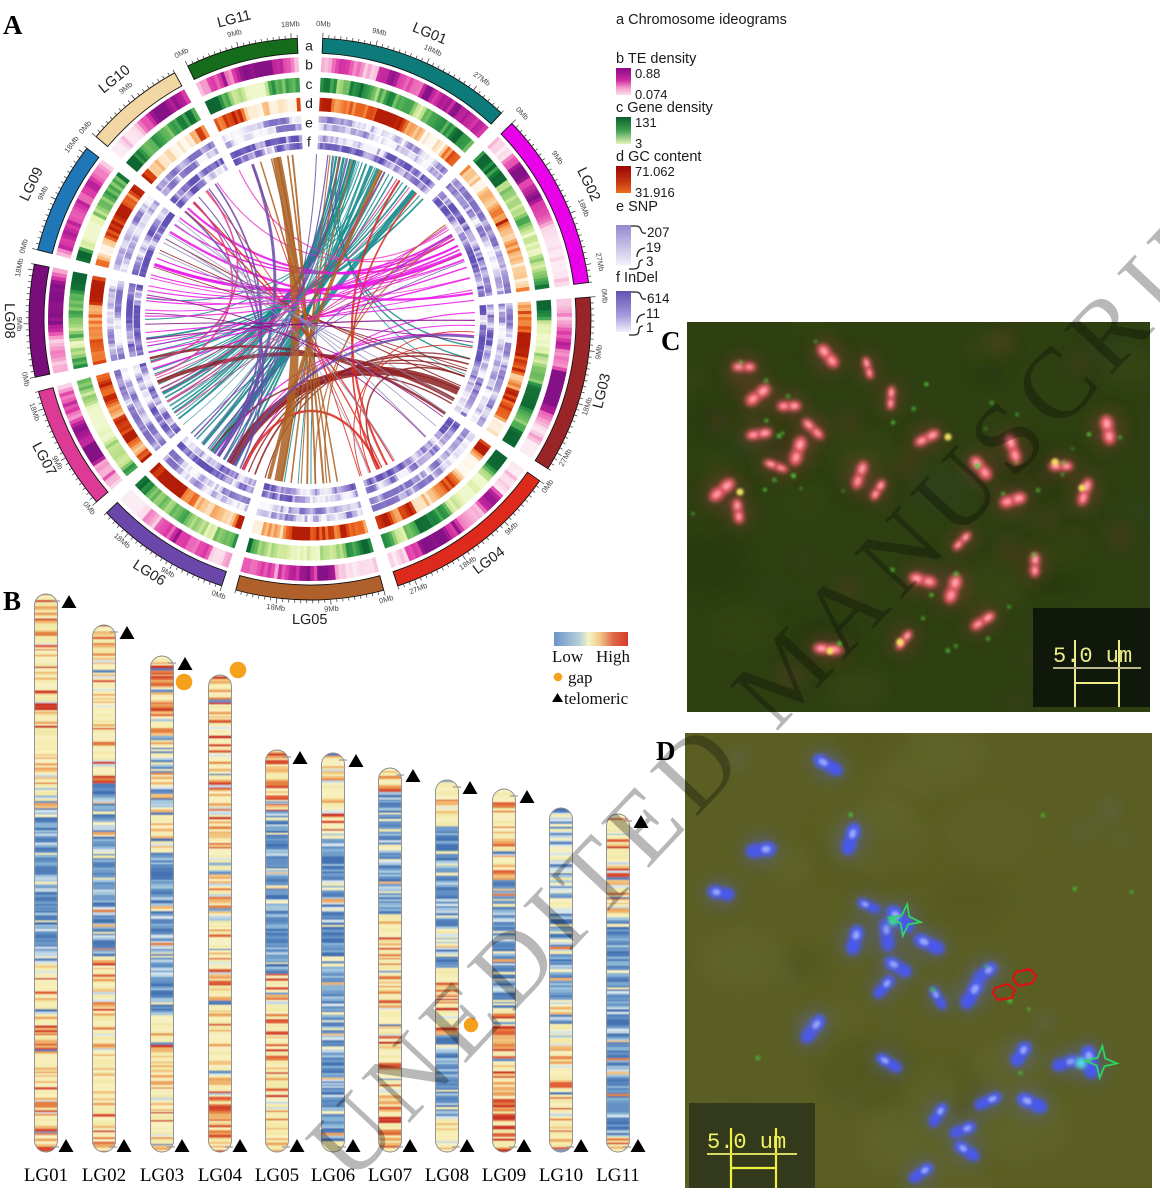 This screenshot has width=1160, height=1195. What do you see at coordinates (46, 1175) in the screenshot?
I see `svg-text: LG01` at bounding box center [46, 1175].